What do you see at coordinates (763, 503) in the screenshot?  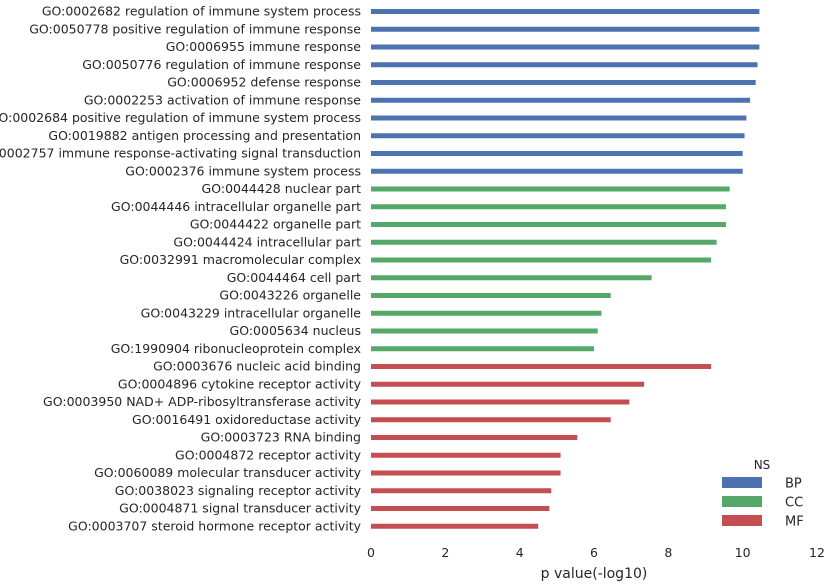 I see `legend-entries: BP CC MF` at bounding box center [763, 503].